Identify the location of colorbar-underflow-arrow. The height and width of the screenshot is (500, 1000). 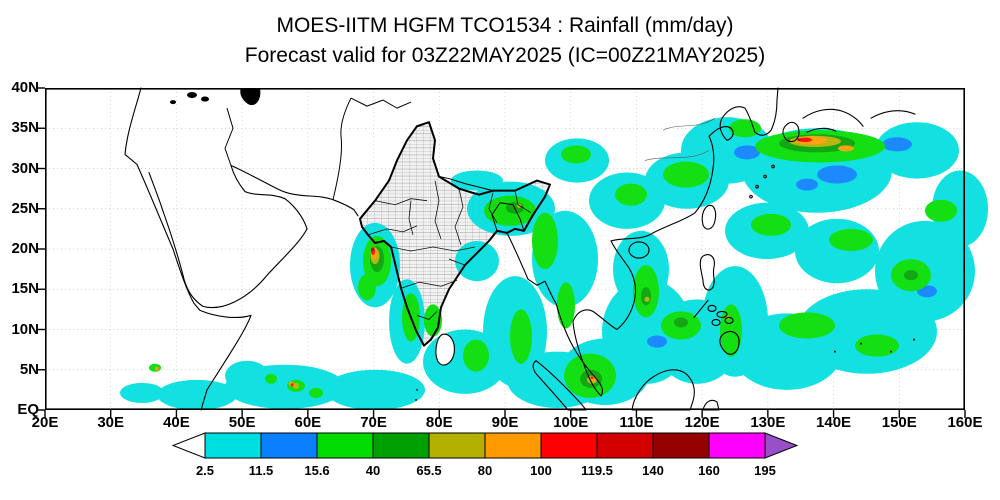
(188, 445).